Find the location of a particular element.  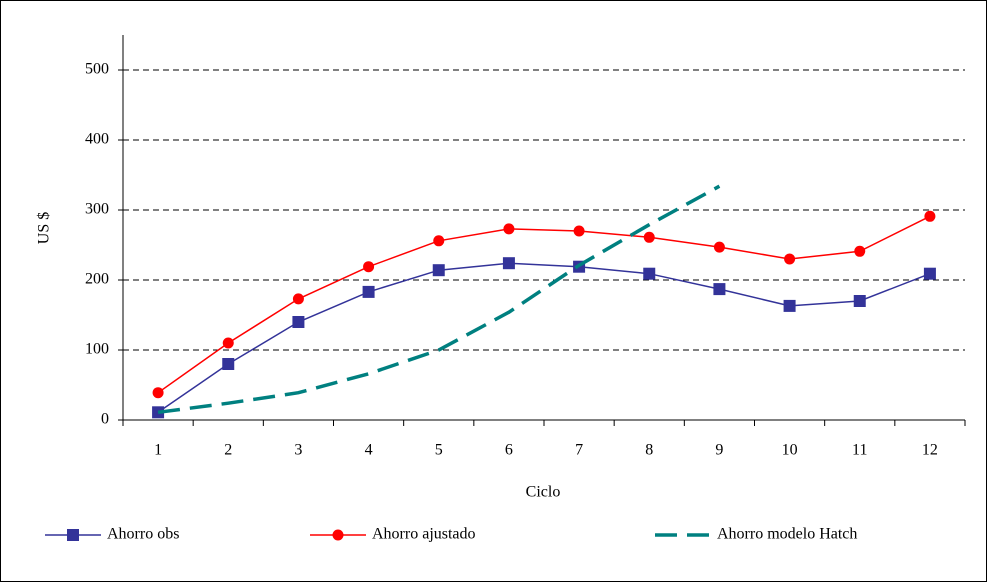

x-tick-label: 12 is located at coordinates (930, 450).